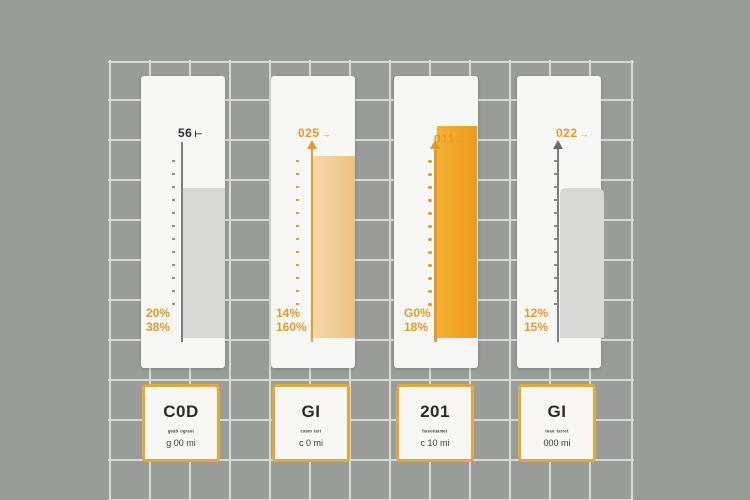 The image size is (750, 500). Describe the element at coordinates (416, 327) in the screenshot. I see `gauge-bottom-label: 18%` at that location.